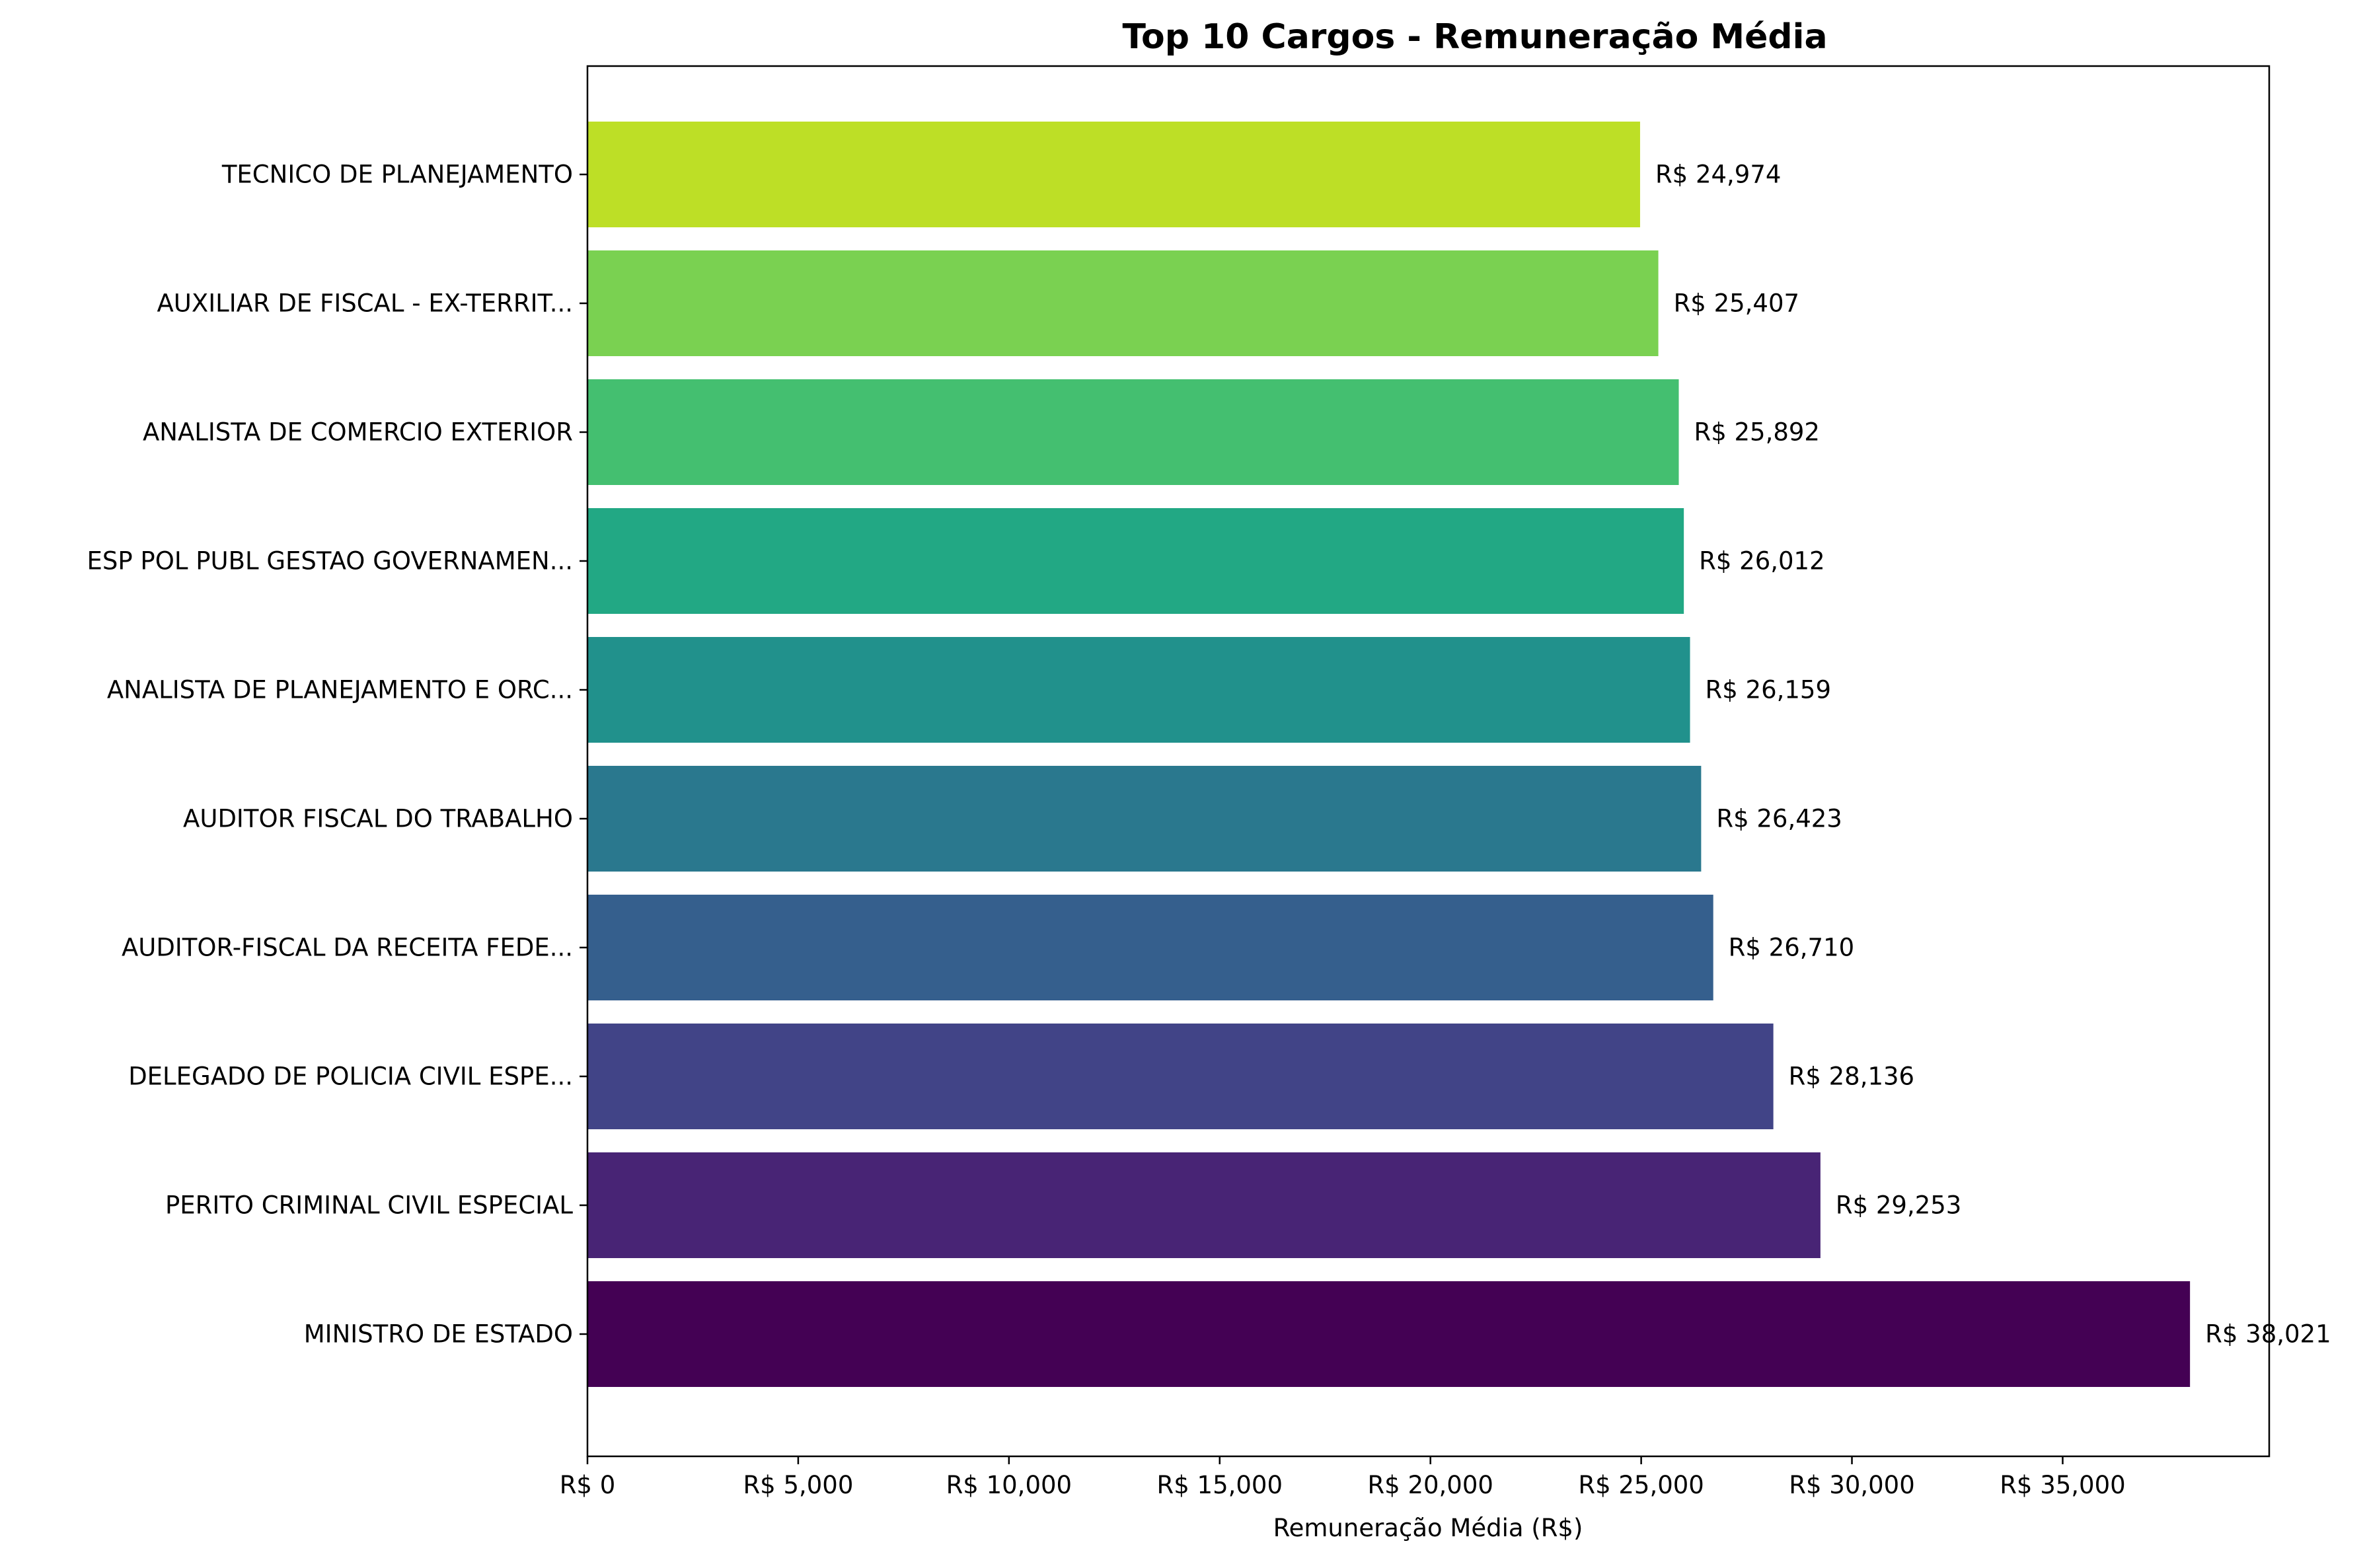 This screenshot has height=1568, width=2367. I want to click on data-label: R$ 29,253, so click(1899, 1205).